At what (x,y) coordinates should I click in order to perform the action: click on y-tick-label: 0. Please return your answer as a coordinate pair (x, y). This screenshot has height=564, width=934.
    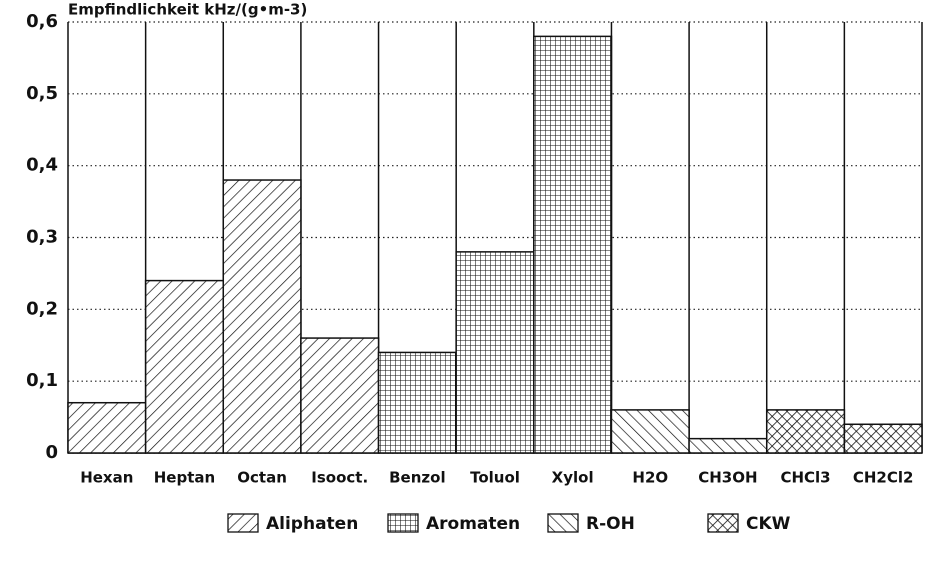
    Looking at the image, I should click on (51, 452).